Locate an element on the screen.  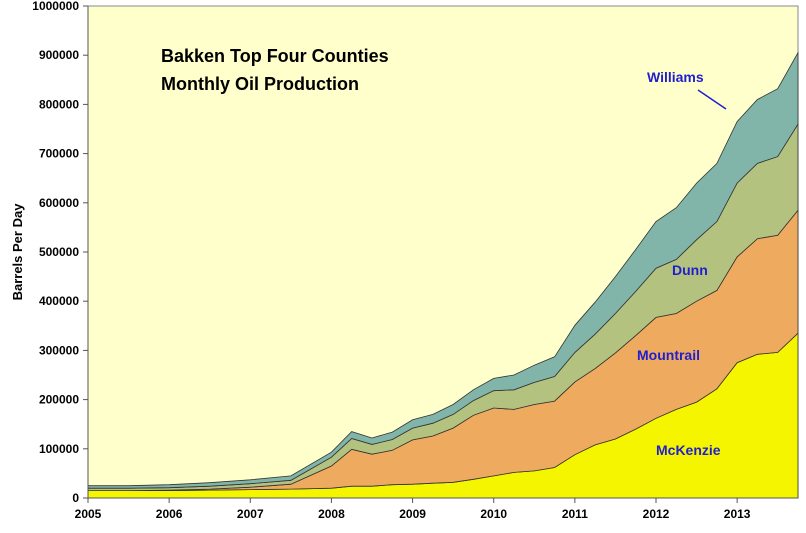
y-tick-label: 100000 is located at coordinates (59, 449).